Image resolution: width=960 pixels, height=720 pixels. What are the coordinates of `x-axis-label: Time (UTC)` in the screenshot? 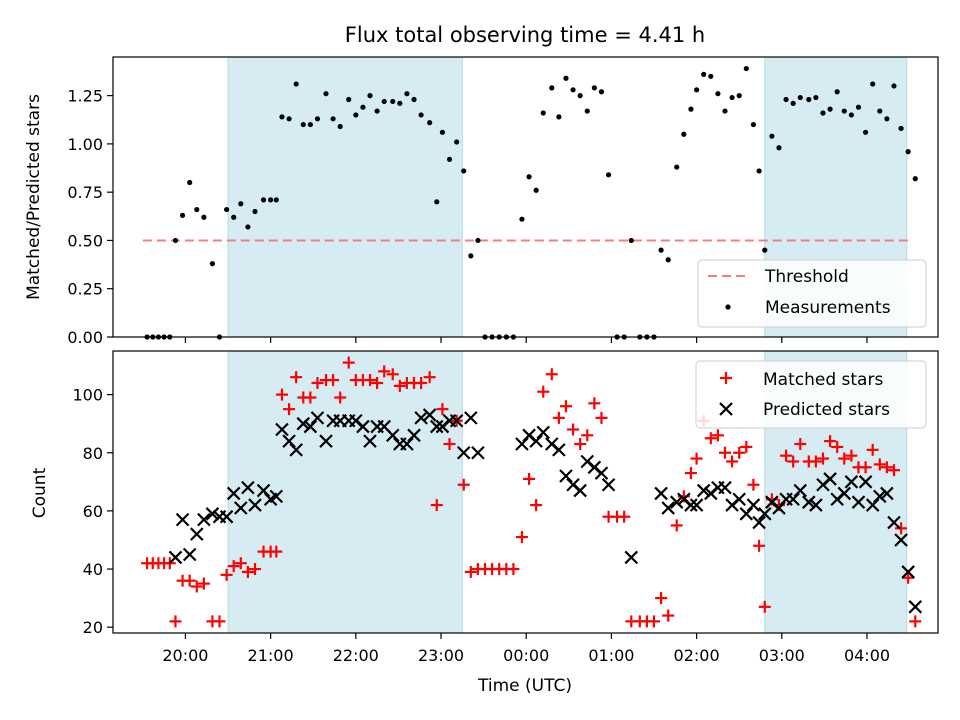 It's located at (524, 686).